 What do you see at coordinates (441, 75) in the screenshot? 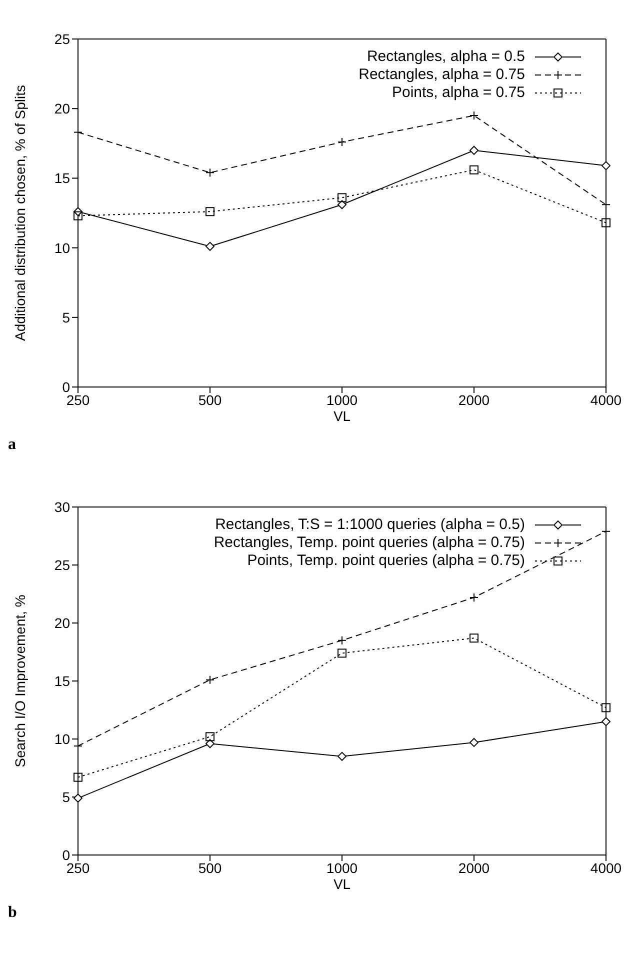
I see `legend-label: Rectangles, alpha = 0.75` at bounding box center [441, 75].